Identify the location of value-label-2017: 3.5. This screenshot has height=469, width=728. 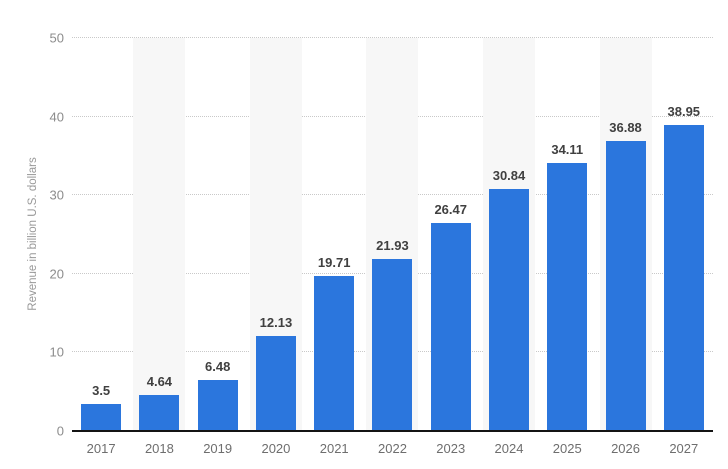
(101, 390).